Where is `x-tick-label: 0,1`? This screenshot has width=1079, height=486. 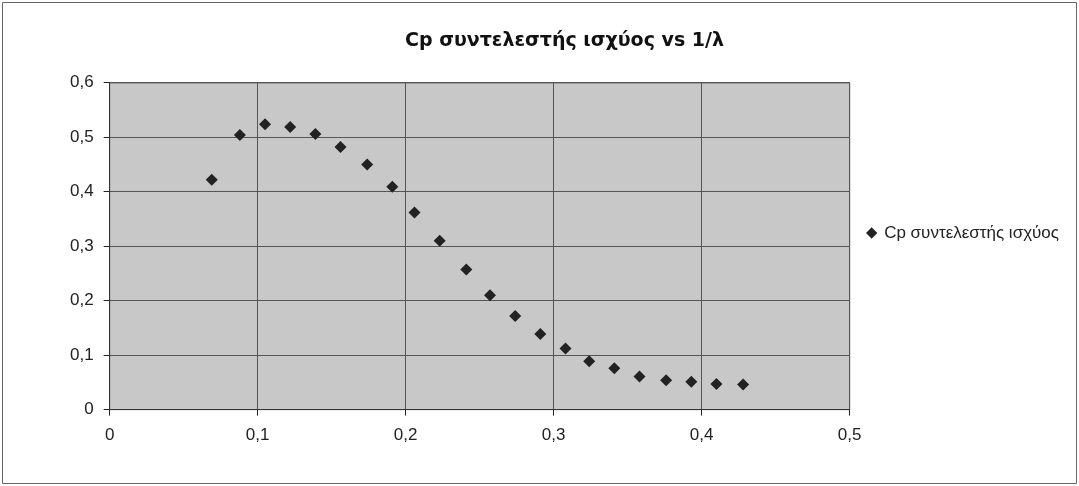
x-tick-label: 0,1 is located at coordinates (257, 435).